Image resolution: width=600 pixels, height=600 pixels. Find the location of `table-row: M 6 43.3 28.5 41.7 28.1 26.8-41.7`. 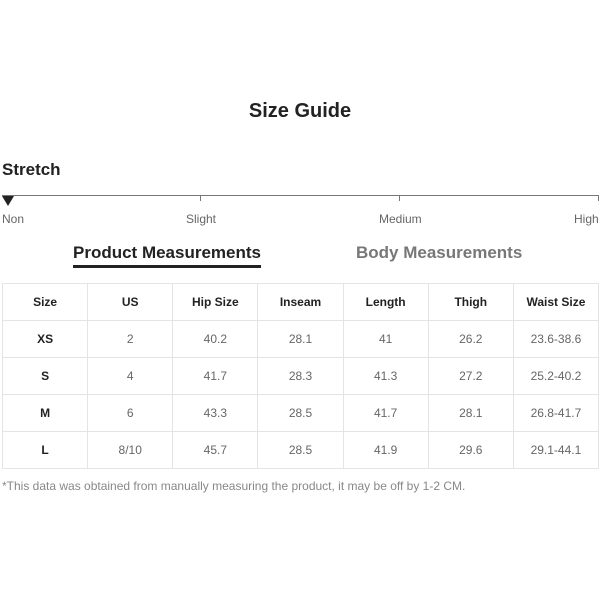

table-row: M 6 43.3 28.5 41.7 28.1 26.8-41.7 is located at coordinates (300, 413).